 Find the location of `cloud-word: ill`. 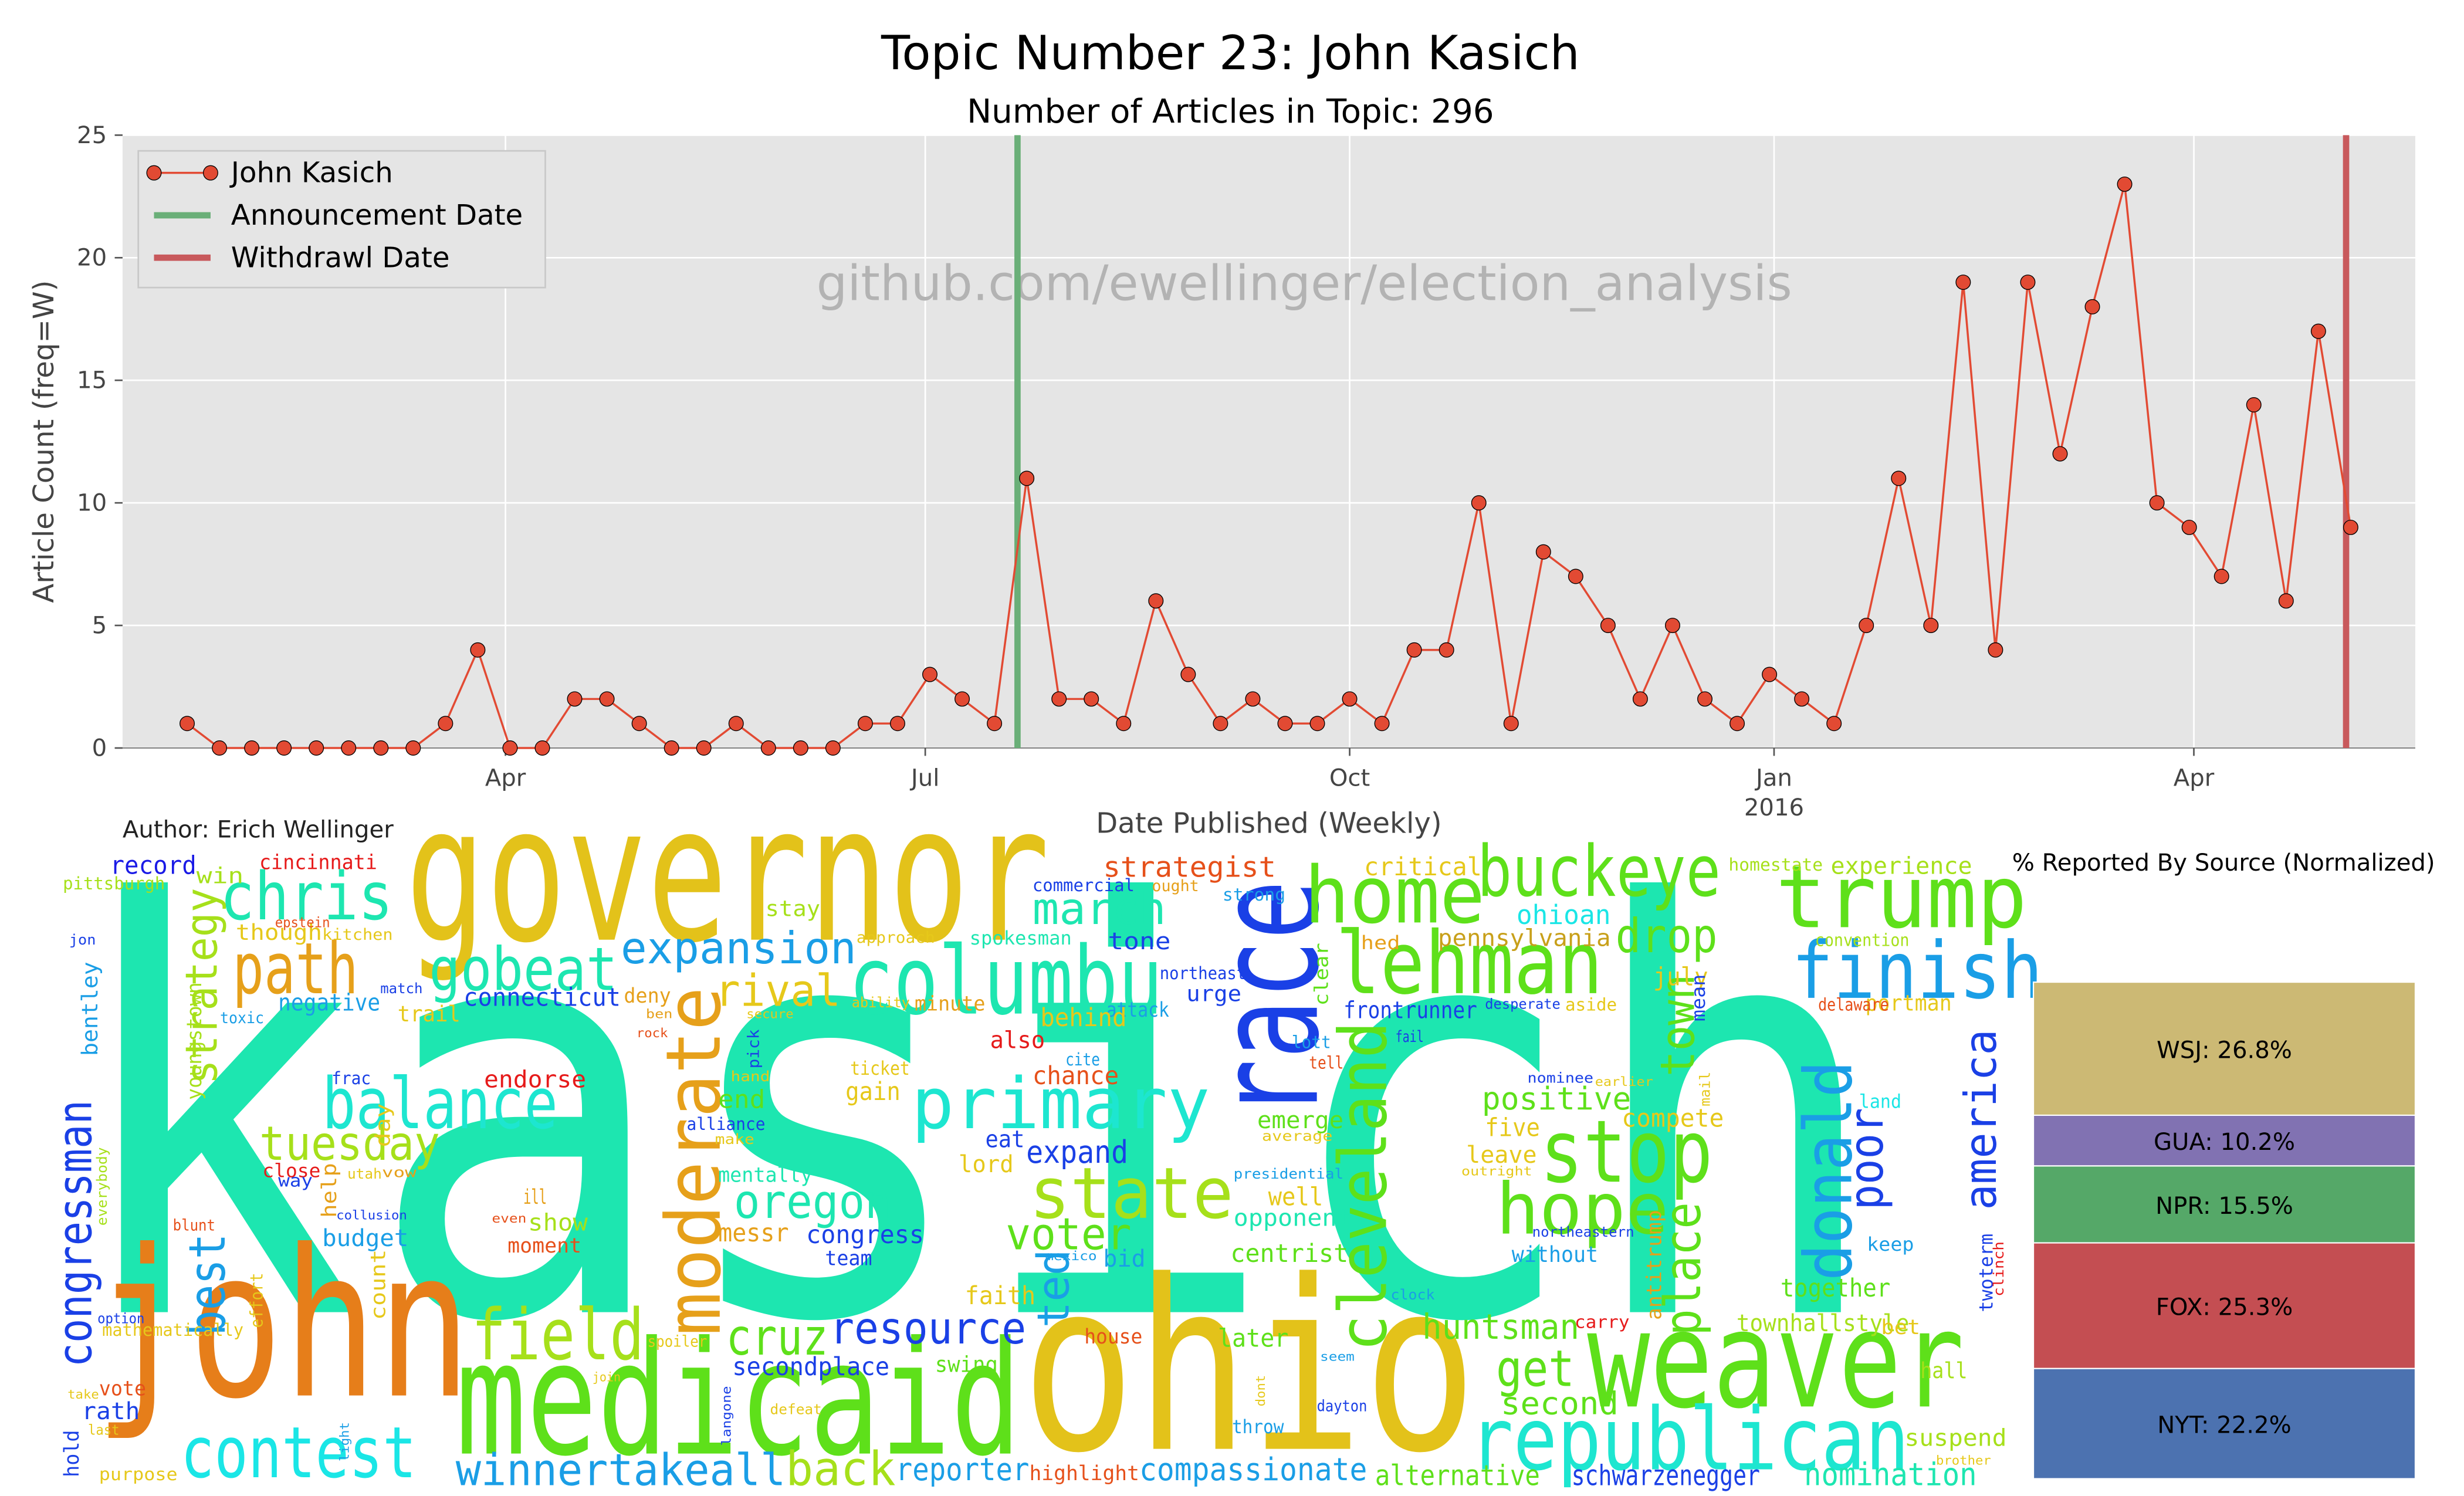

cloud-word: ill is located at coordinates (535, 1197).